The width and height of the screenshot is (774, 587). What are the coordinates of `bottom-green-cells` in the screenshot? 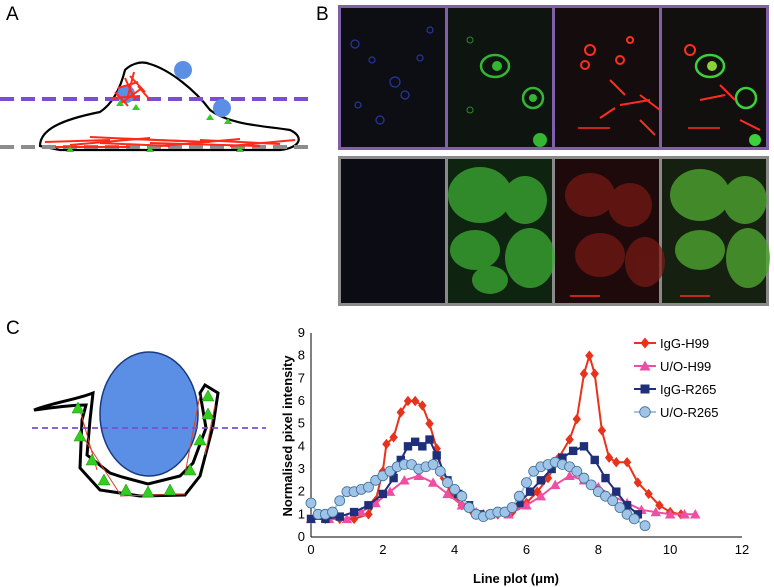 It's located at (501, 230).